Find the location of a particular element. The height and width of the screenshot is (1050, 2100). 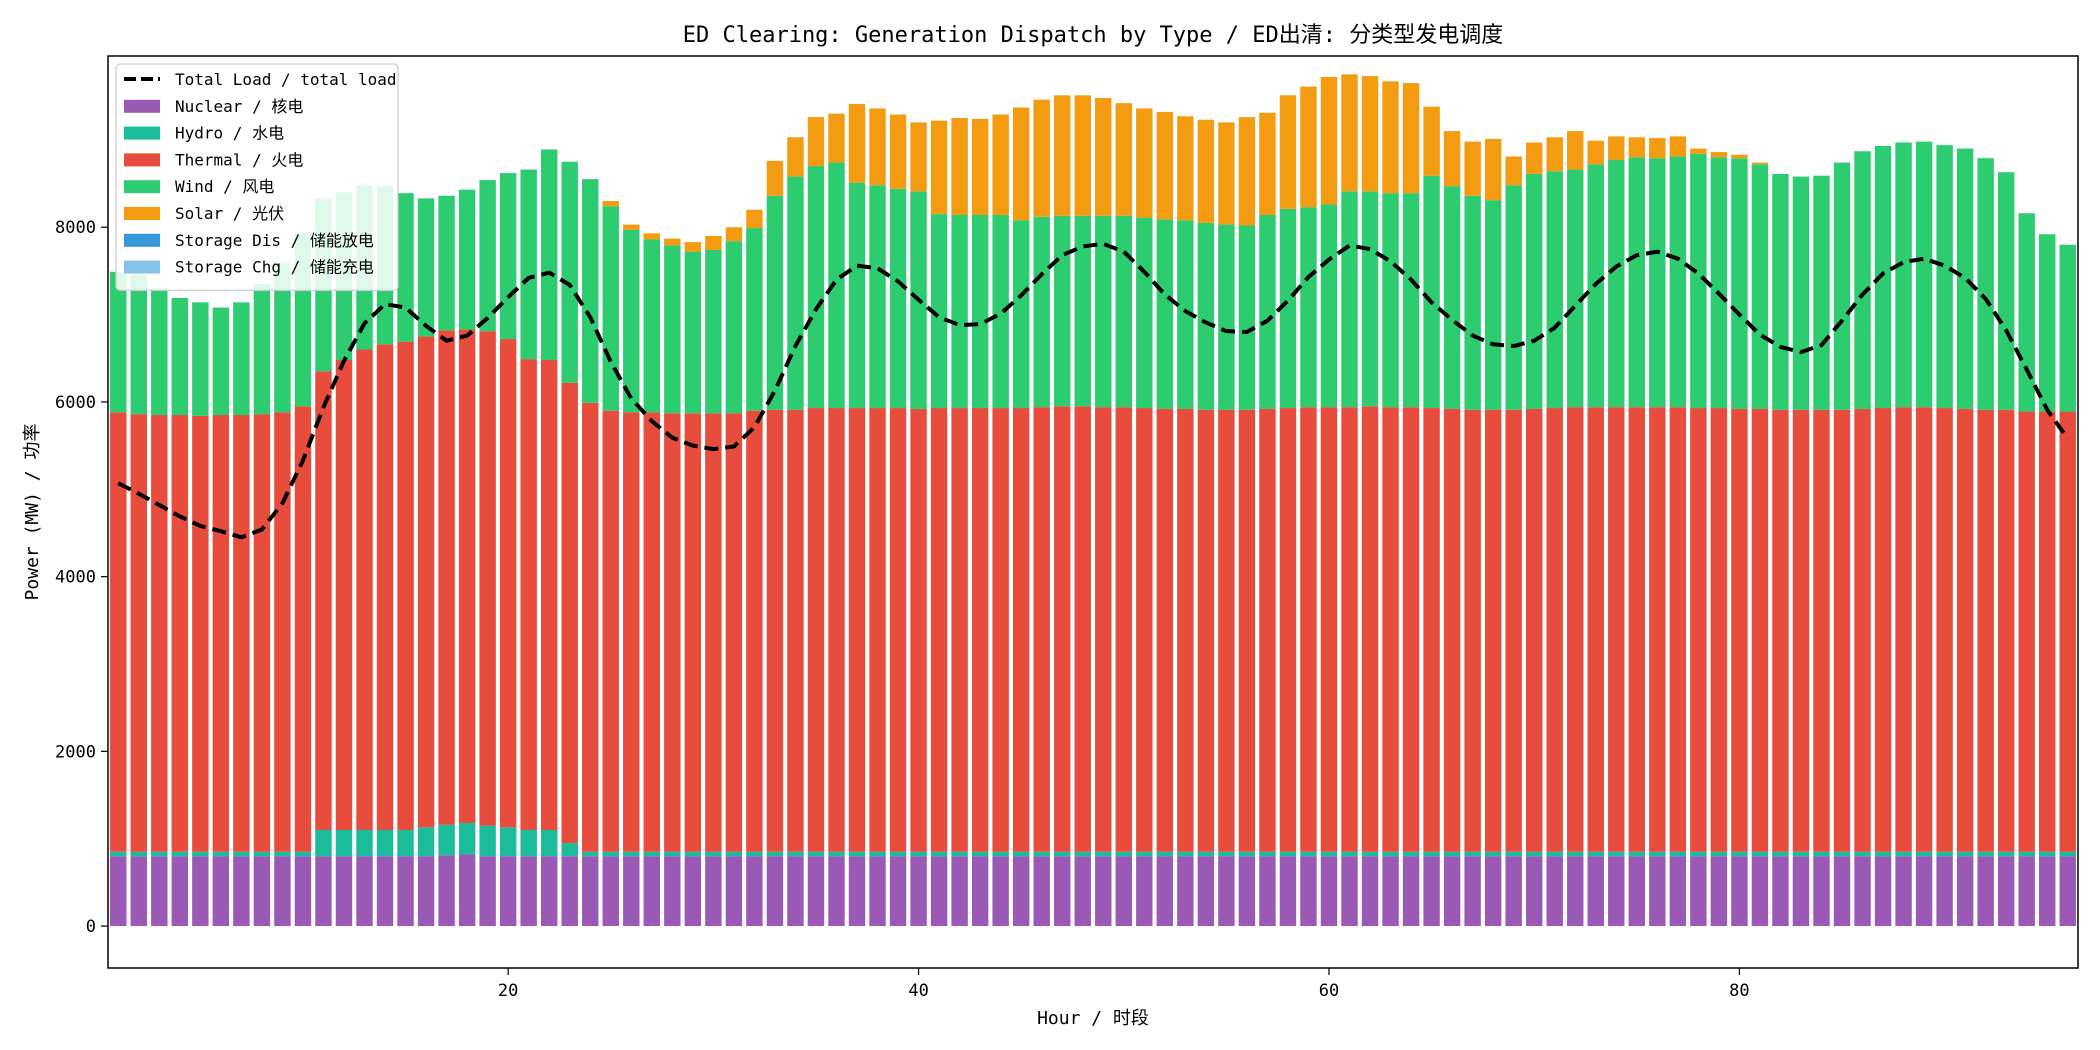

y-tick-label: 4000 is located at coordinates (75, 578).